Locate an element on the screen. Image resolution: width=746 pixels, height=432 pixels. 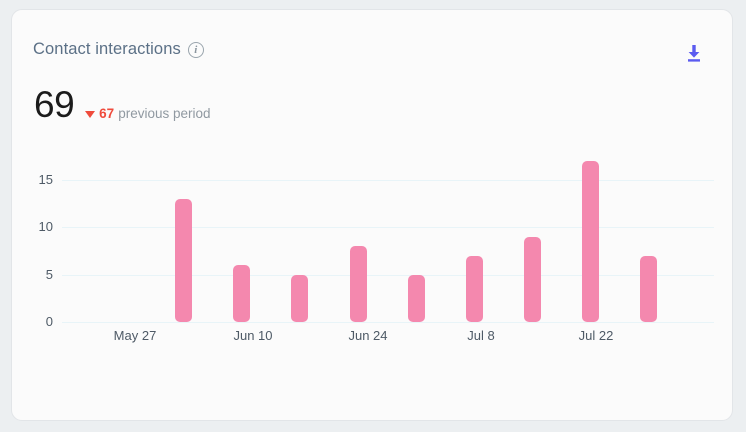
x-axis-tick-label: May 27 is located at coordinates (135, 335).